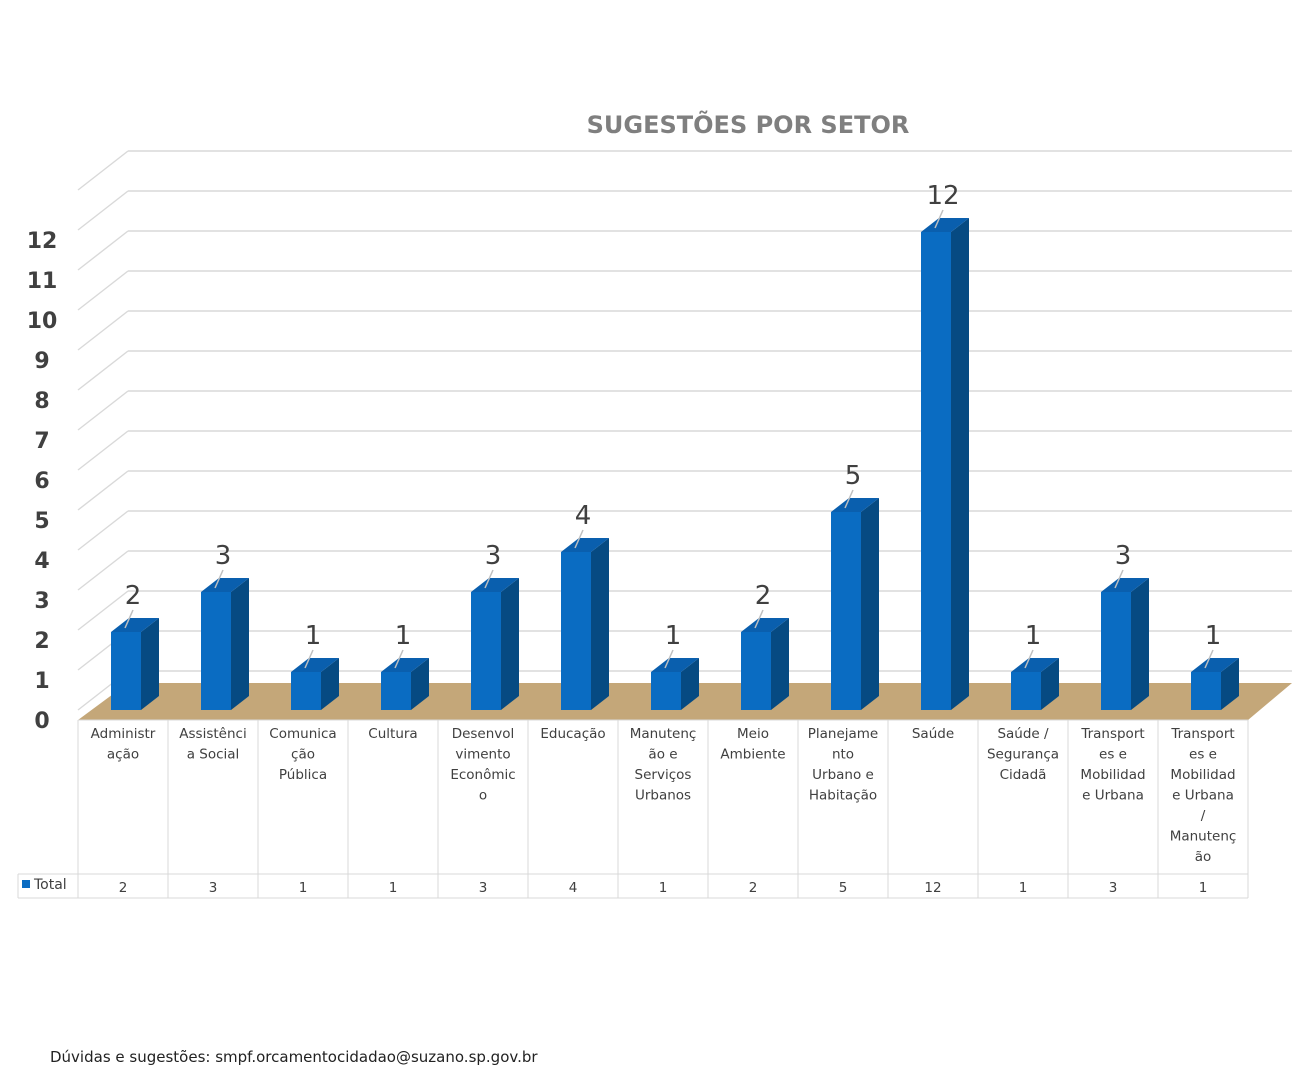 Image resolution: width=1298 pixels, height=1067 pixels. I want to click on category-label-line: a Social, so click(213, 755).